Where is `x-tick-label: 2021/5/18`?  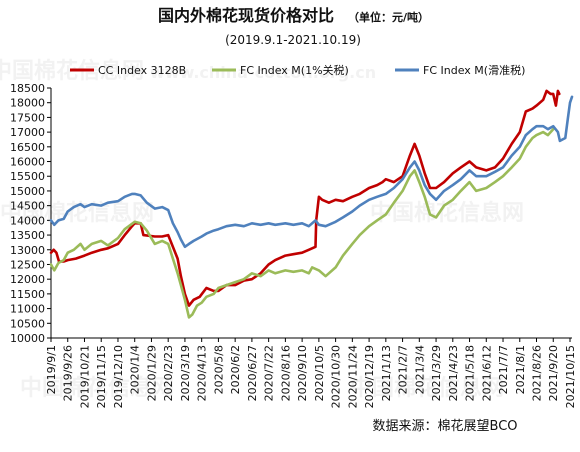 x-tick-label: 2021/5/18 is located at coordinates (470, 373).